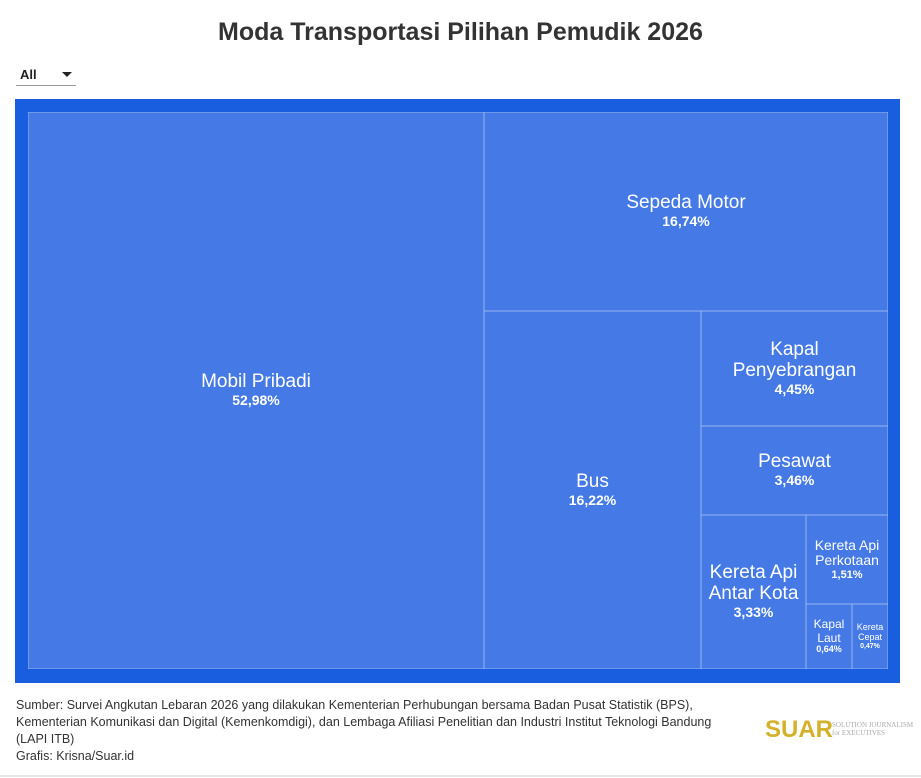 The image size is (921, 778). What do you see at coordinates (686, 203) in the screenshot?
I see `cell-label: Sepeda Motor` at bounding box center [686, 203].